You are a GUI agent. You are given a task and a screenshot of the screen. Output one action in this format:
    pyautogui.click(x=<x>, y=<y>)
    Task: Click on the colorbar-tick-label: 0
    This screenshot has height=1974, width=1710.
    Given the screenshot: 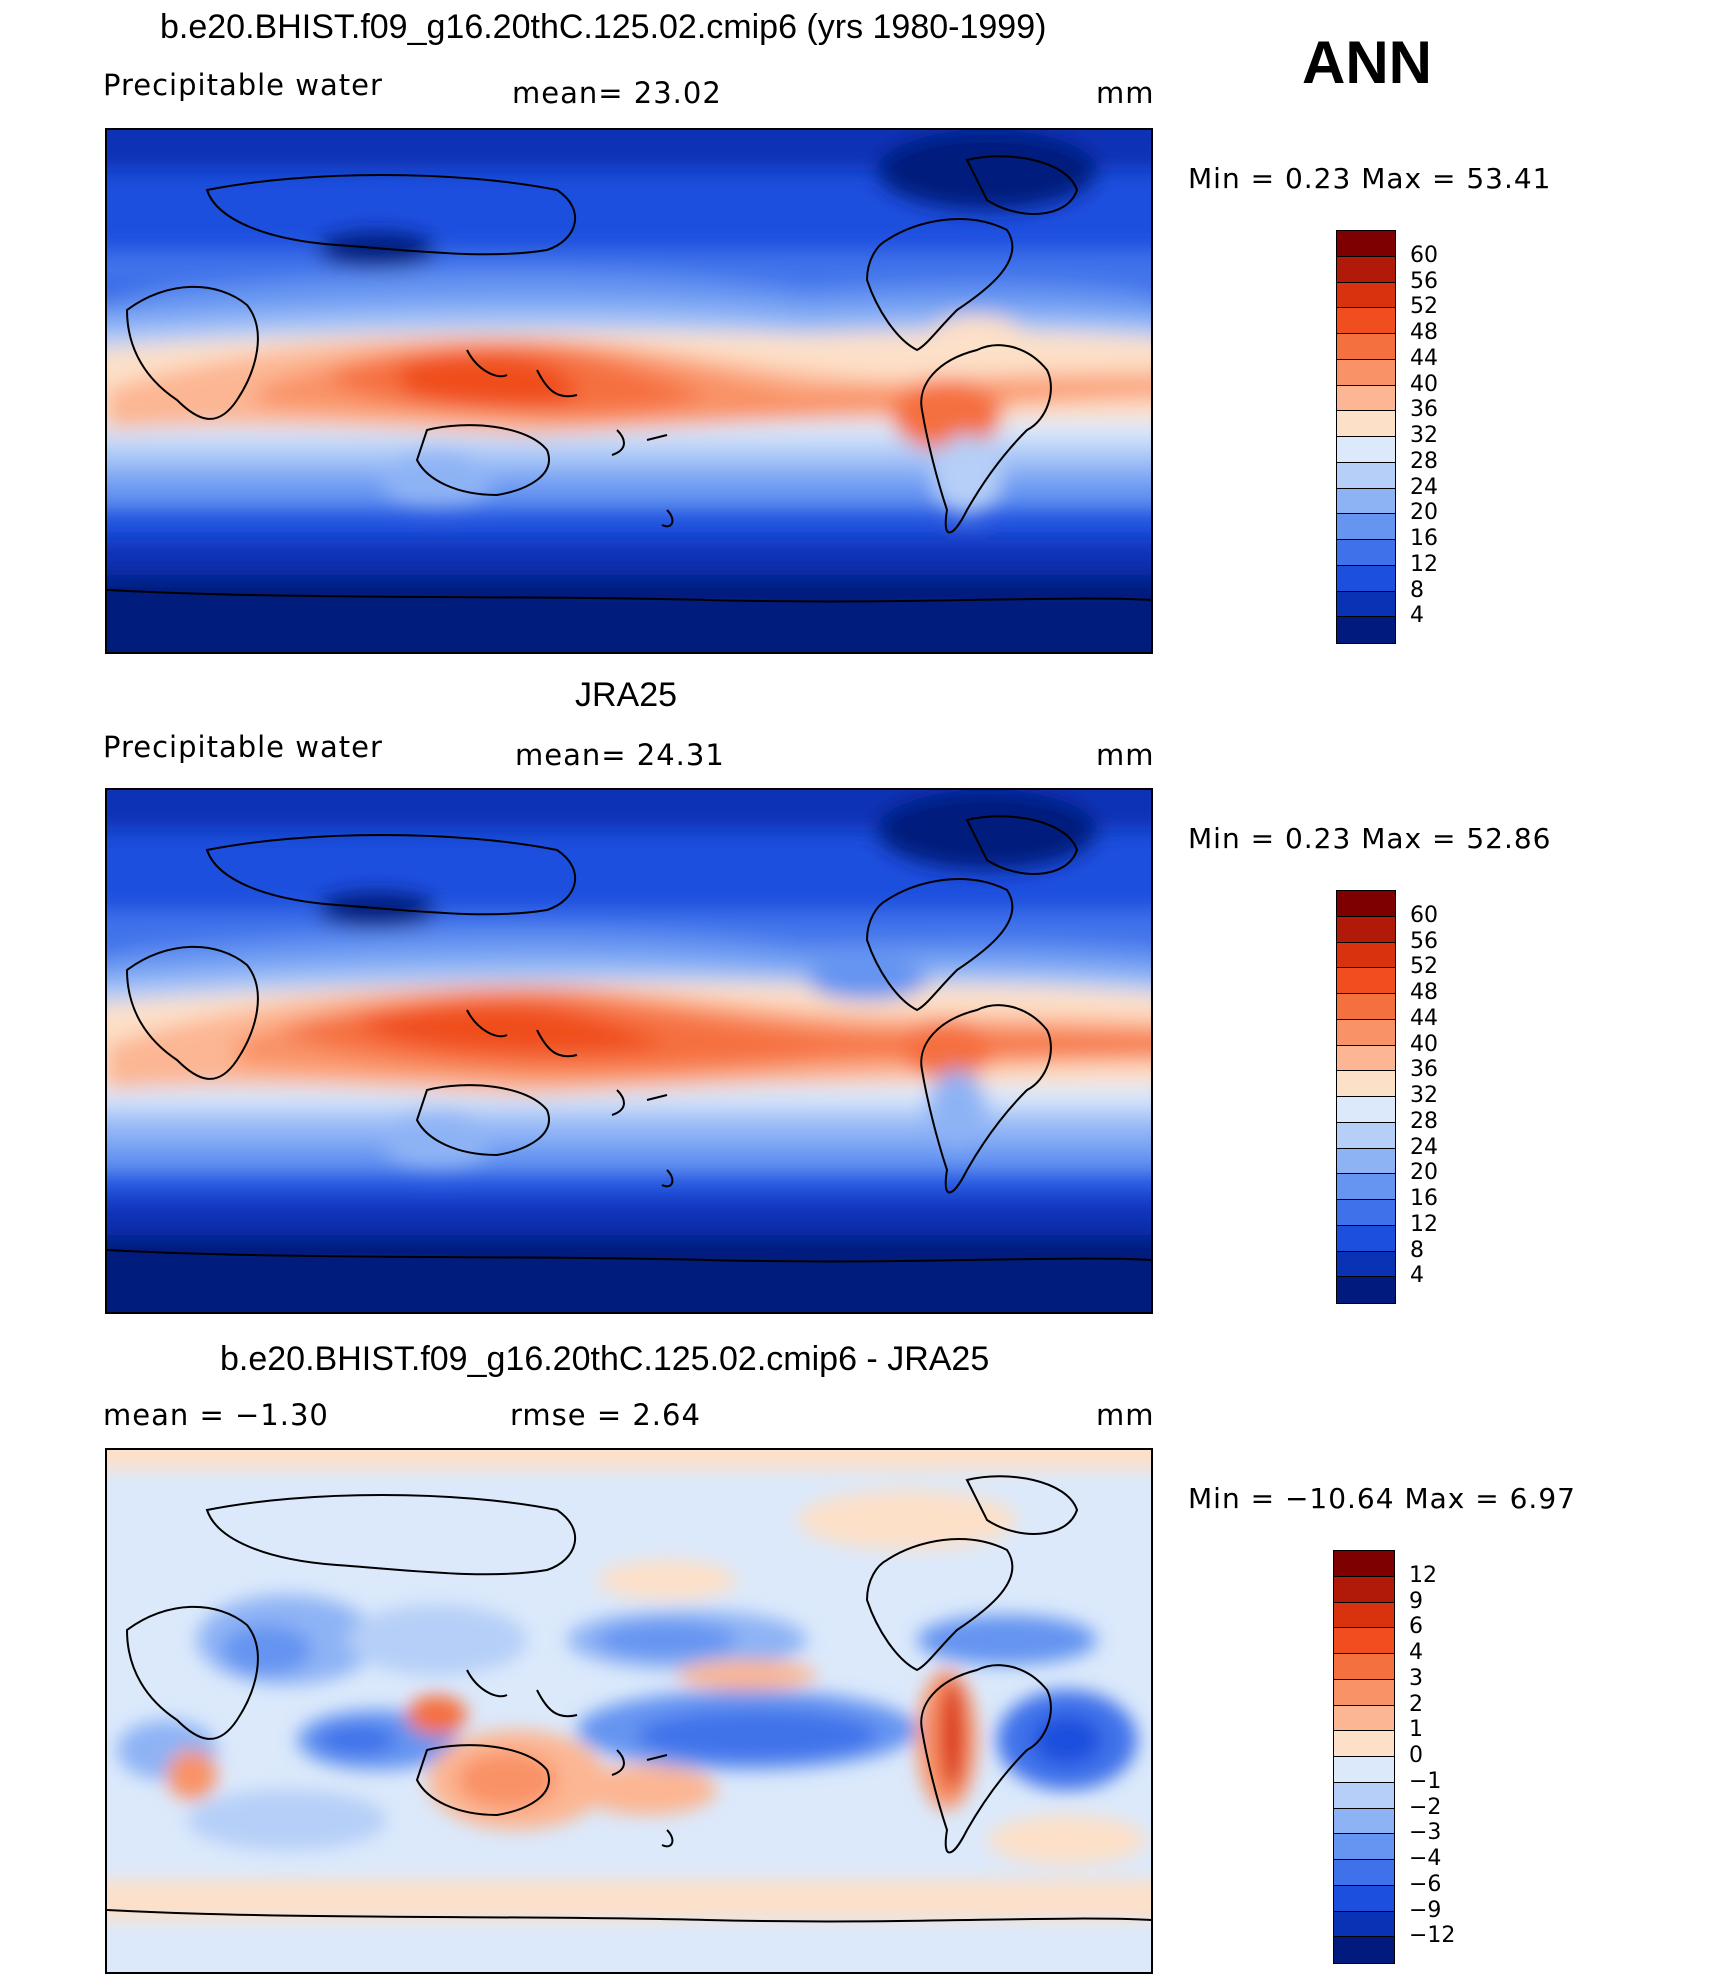 What is the action you would take?
    pyautogui.click(x=1416, y=1755)
    